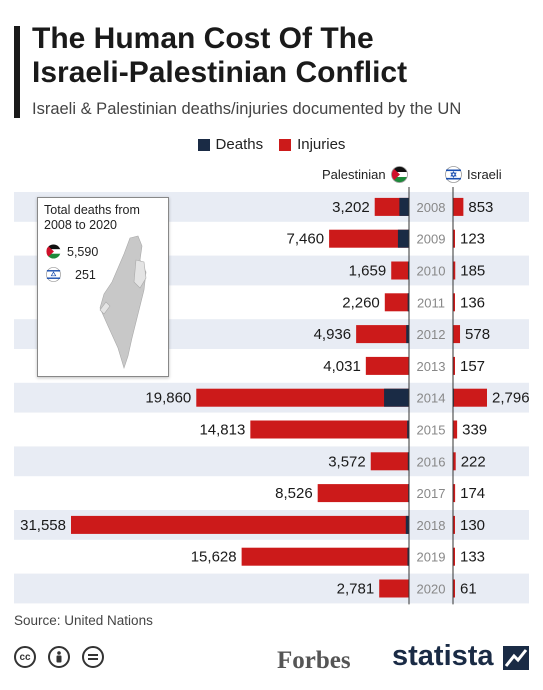 This screenshot has height=690, width=543. What do you see at coordinates (92, 217) in the screenshot?
I see `inset-title: Total deaths from 2008 to 2020` at bounding box center [92, 217].